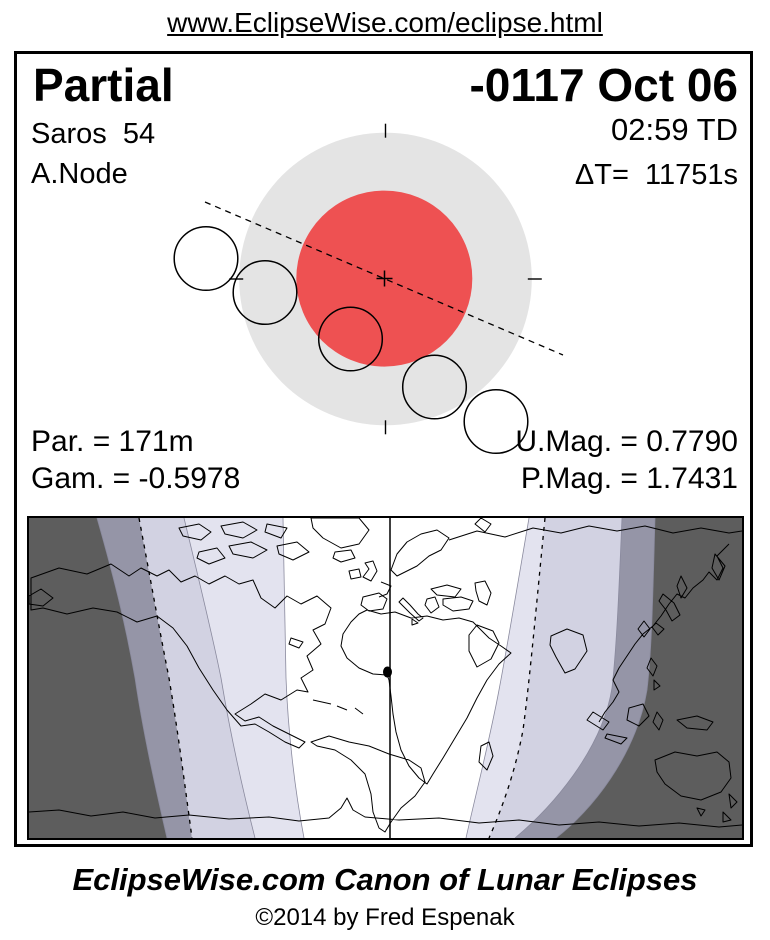  I want to click on site-url: www.EclipseWise.com/eclipse.html, so click(385, 22).